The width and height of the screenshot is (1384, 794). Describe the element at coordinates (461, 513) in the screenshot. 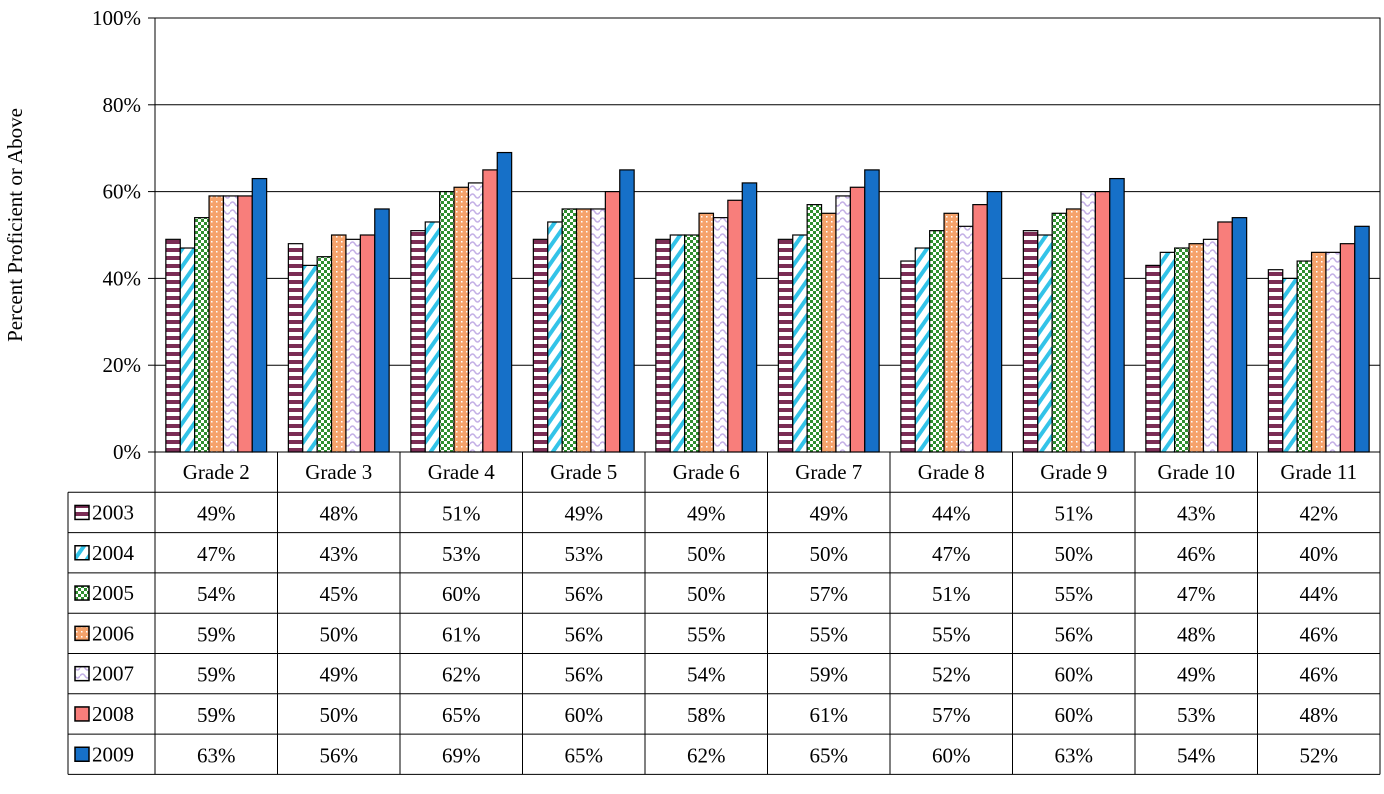

I see `data-label: 51%` at that location.